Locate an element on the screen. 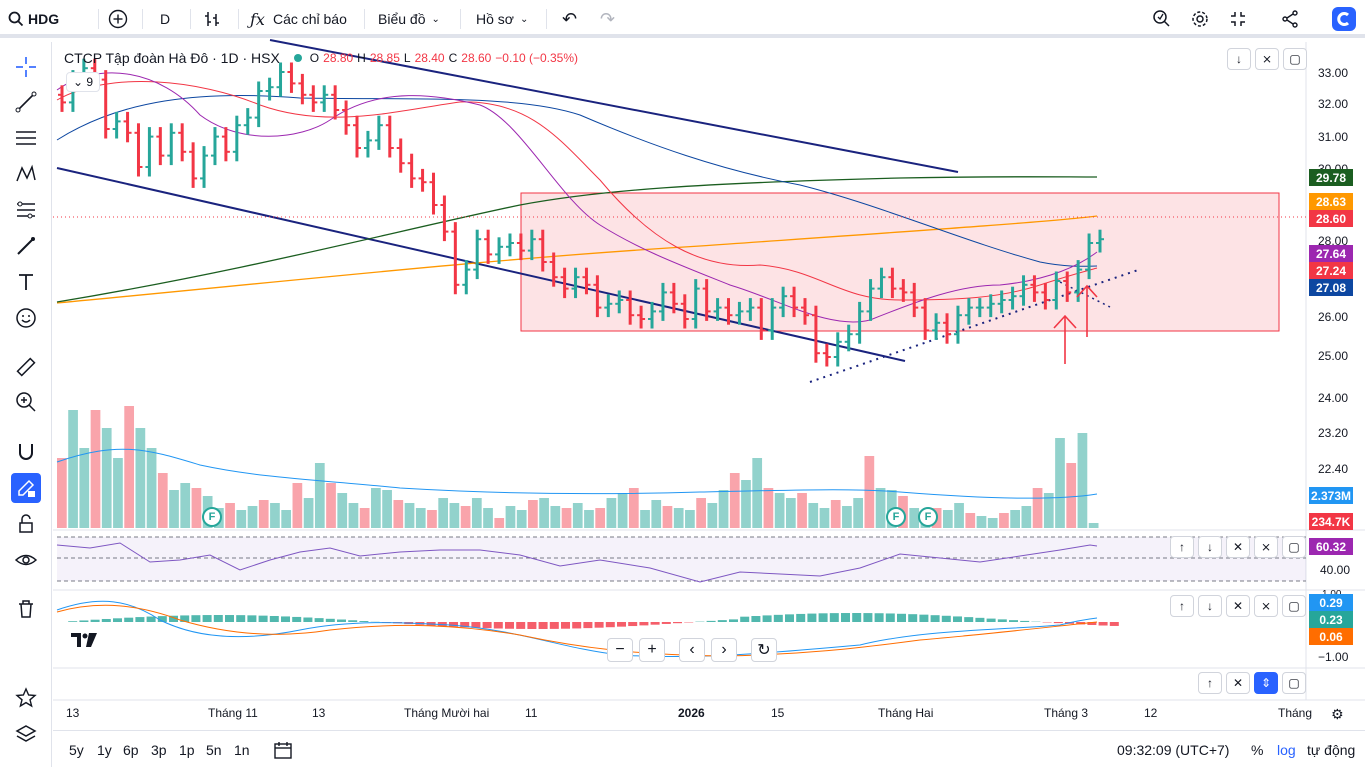 This screenshot has height=768, width=1365. range-1m: 1p is located at coordinates (187, 749).